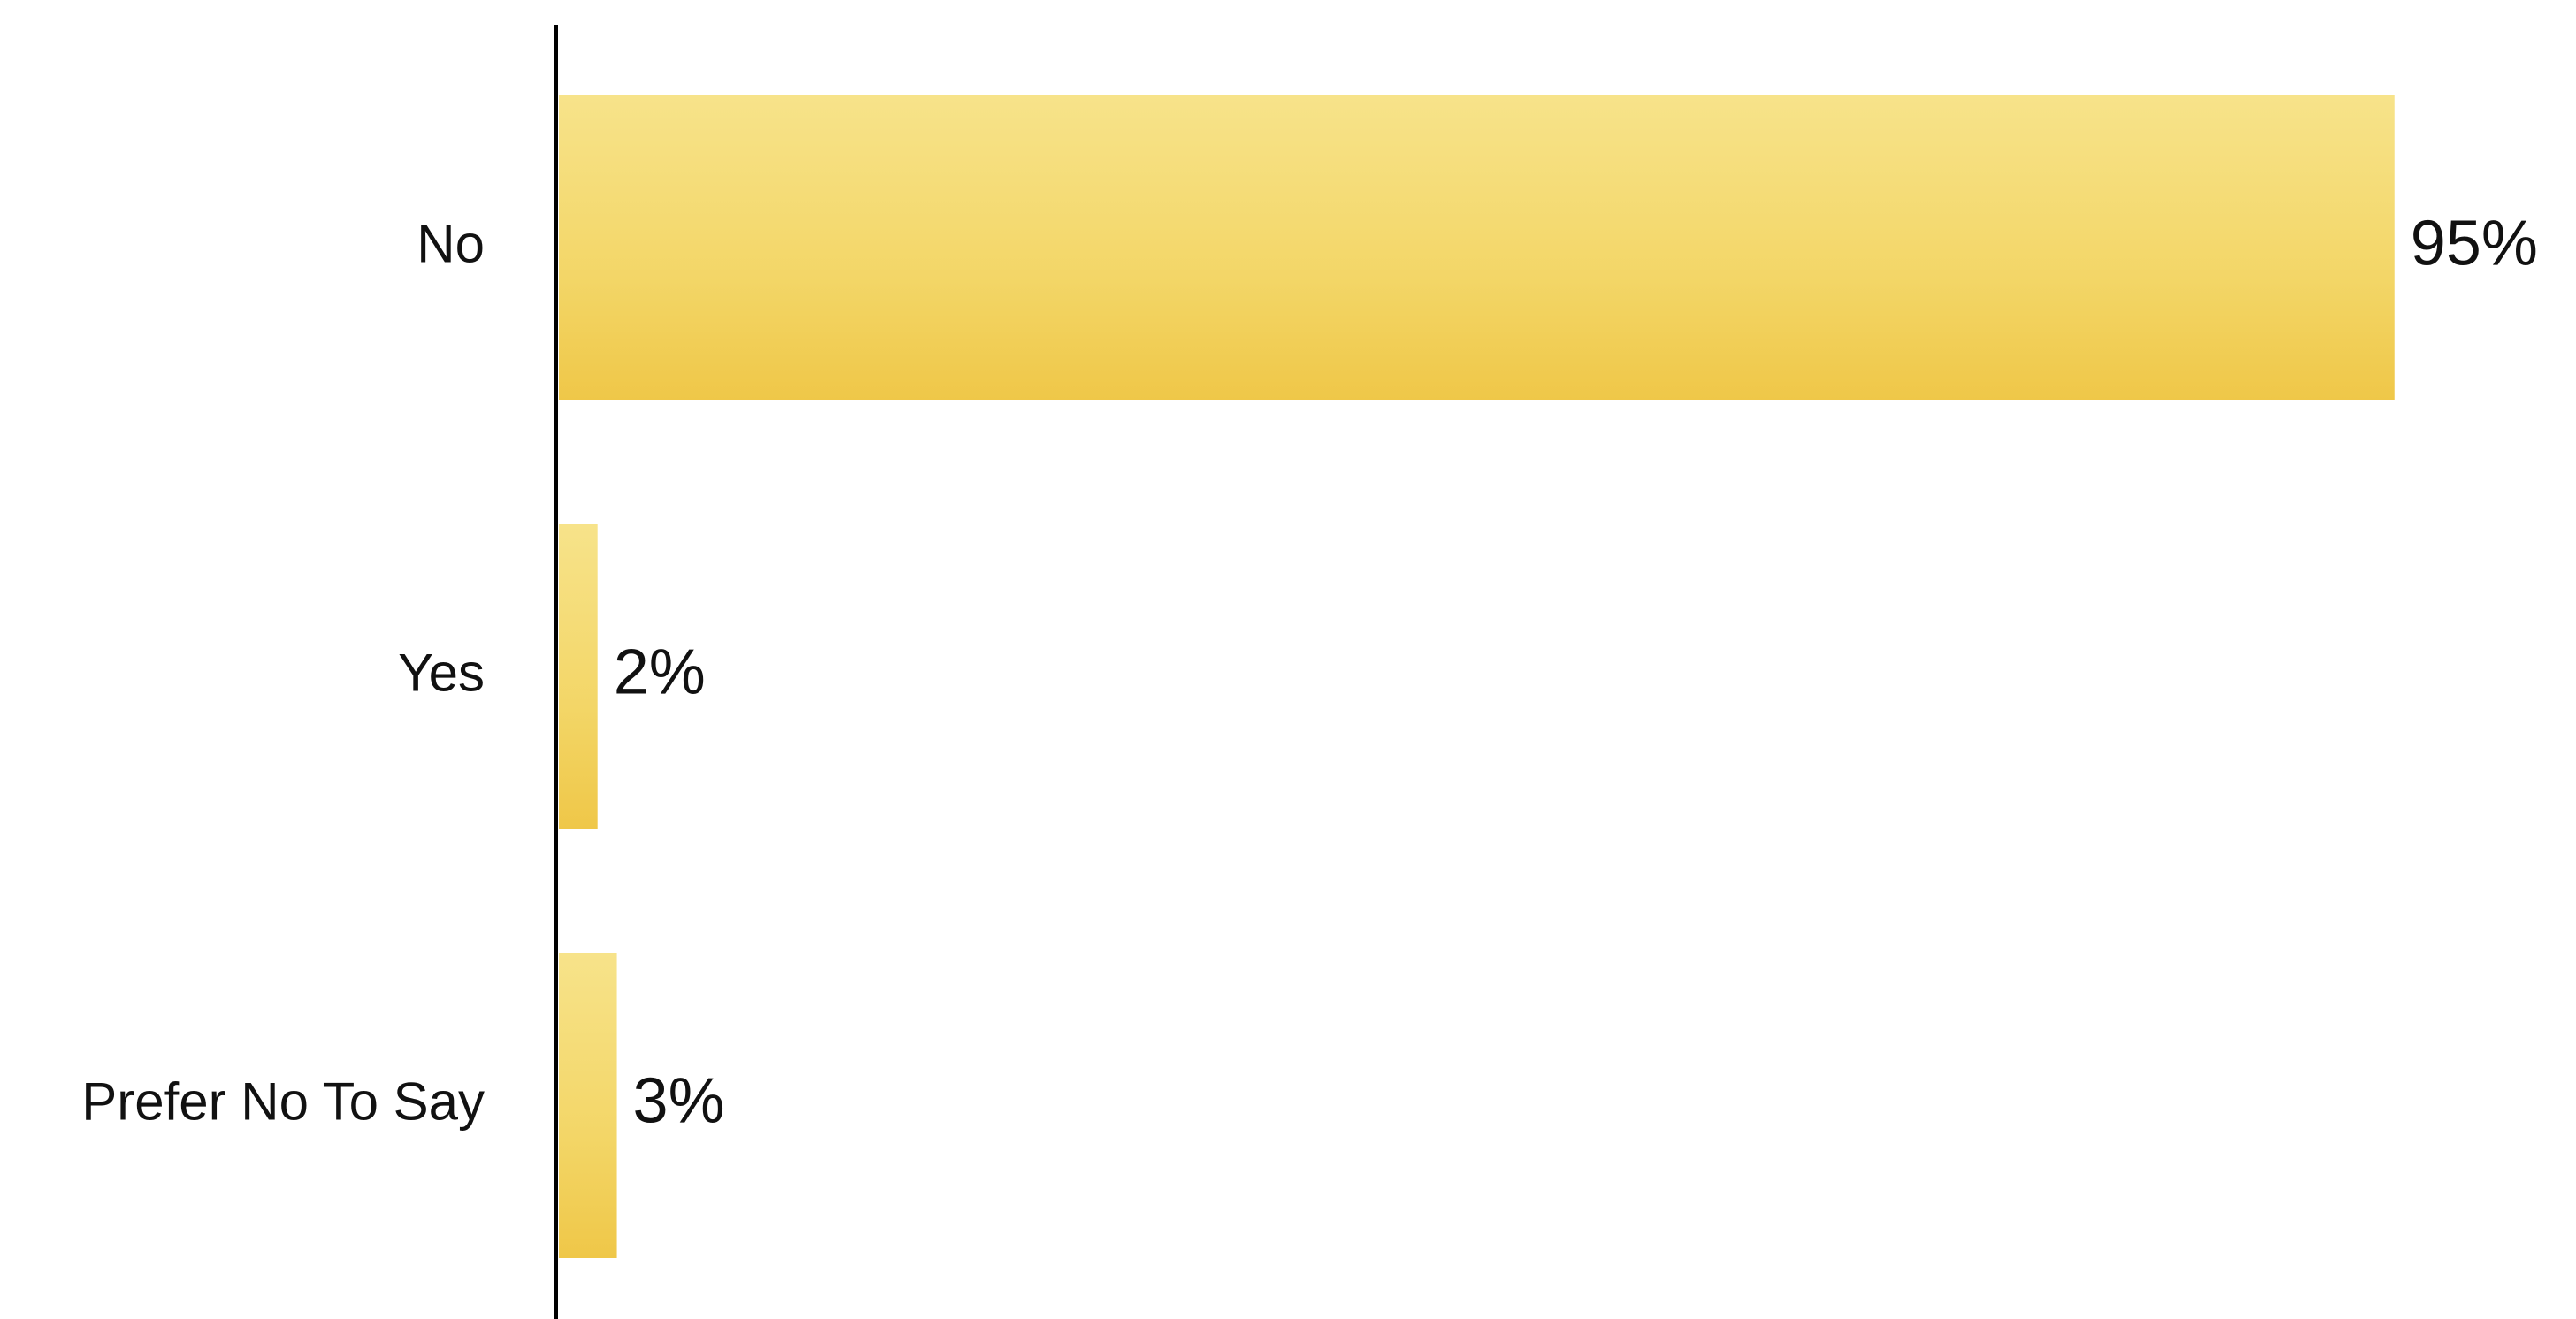 This screenshot has height=1319, width=2576. What do you see at coordinates (2474, 244) in the screenshot?
I see `value-label: 95%` at bounding box center [2474, 244].